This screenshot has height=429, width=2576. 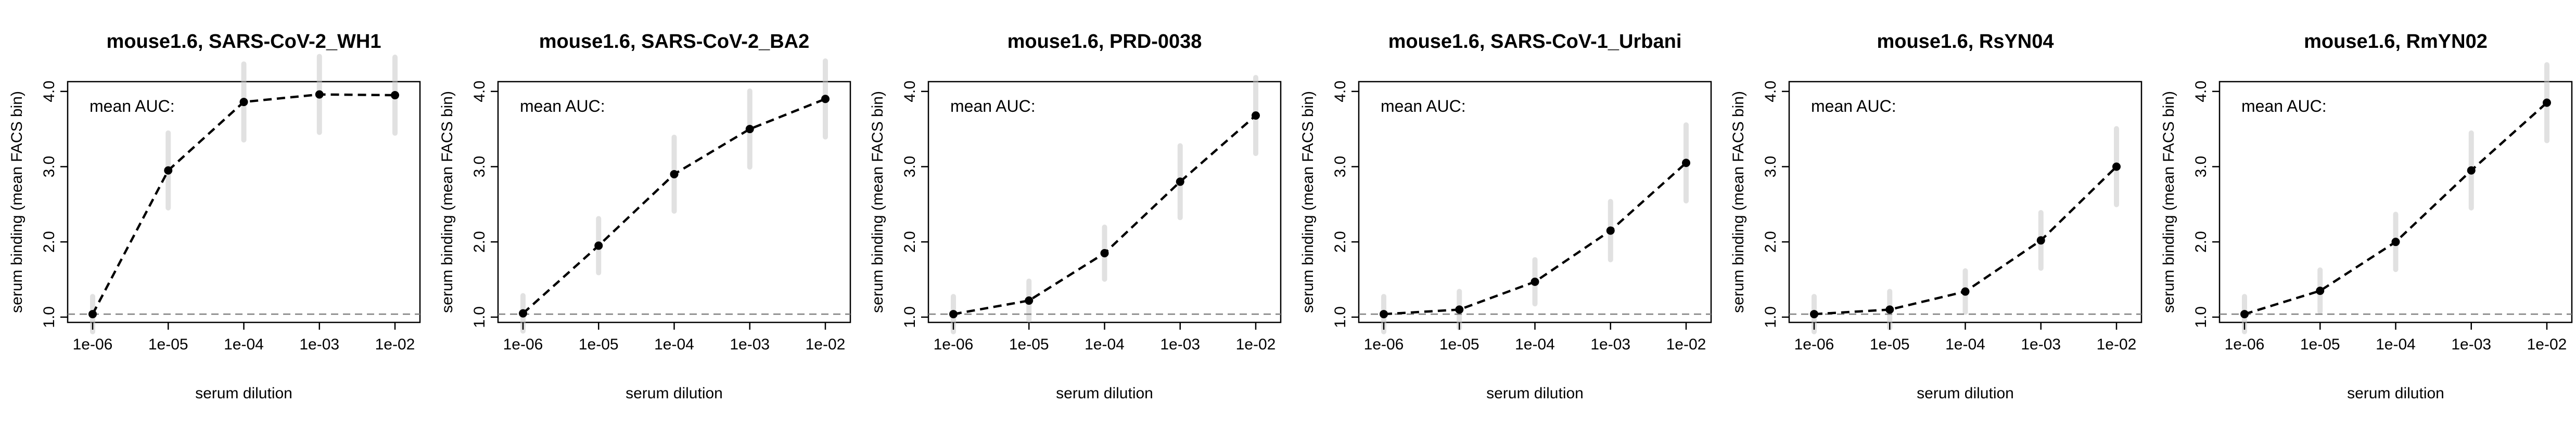 What do you see at coordinates (1105, 42) in the screenshot?
I see `chart-title: mouse1.6, PRD-0038` at bounding box center [1105, 42].